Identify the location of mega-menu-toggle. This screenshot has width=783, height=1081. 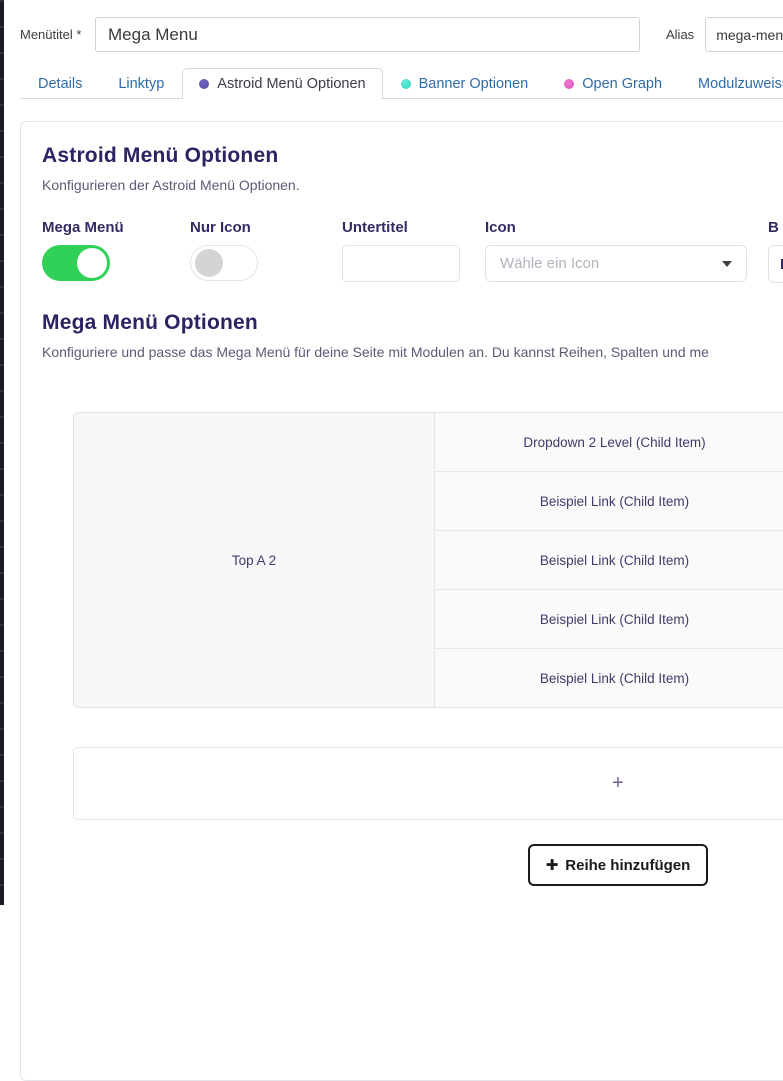
(76, 263).